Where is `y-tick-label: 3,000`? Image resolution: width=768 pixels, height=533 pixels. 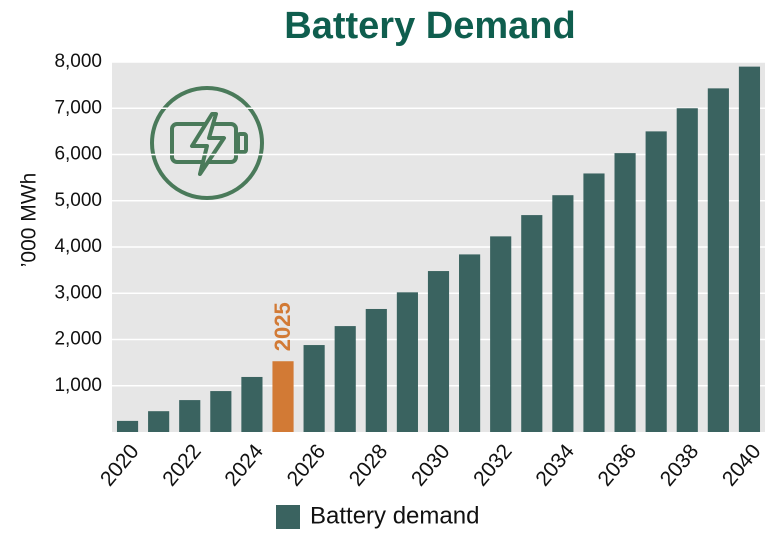
y-tick-label: 3,000 is located at coordinates (78, 292).